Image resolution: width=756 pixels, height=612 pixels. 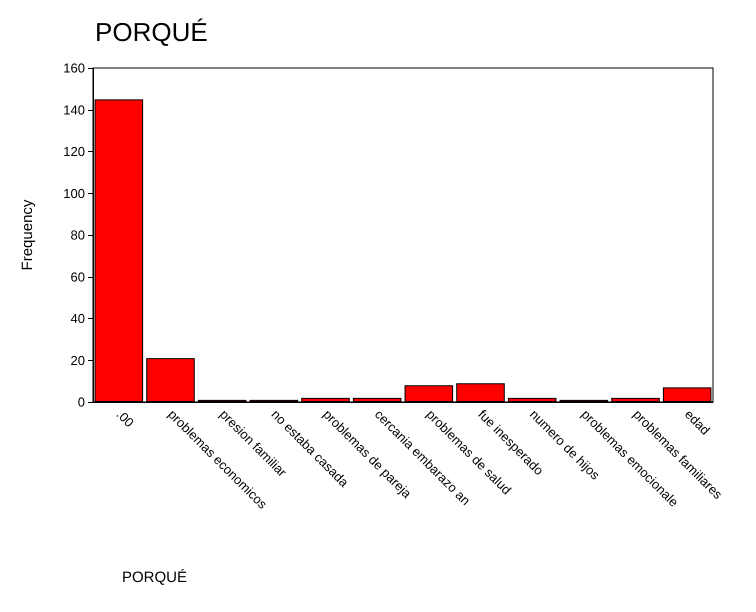 What do you see at coordinates (27, 234) in the screenshot?
I see `y-axis-title: Frequency` at bounding box center [27, 234].